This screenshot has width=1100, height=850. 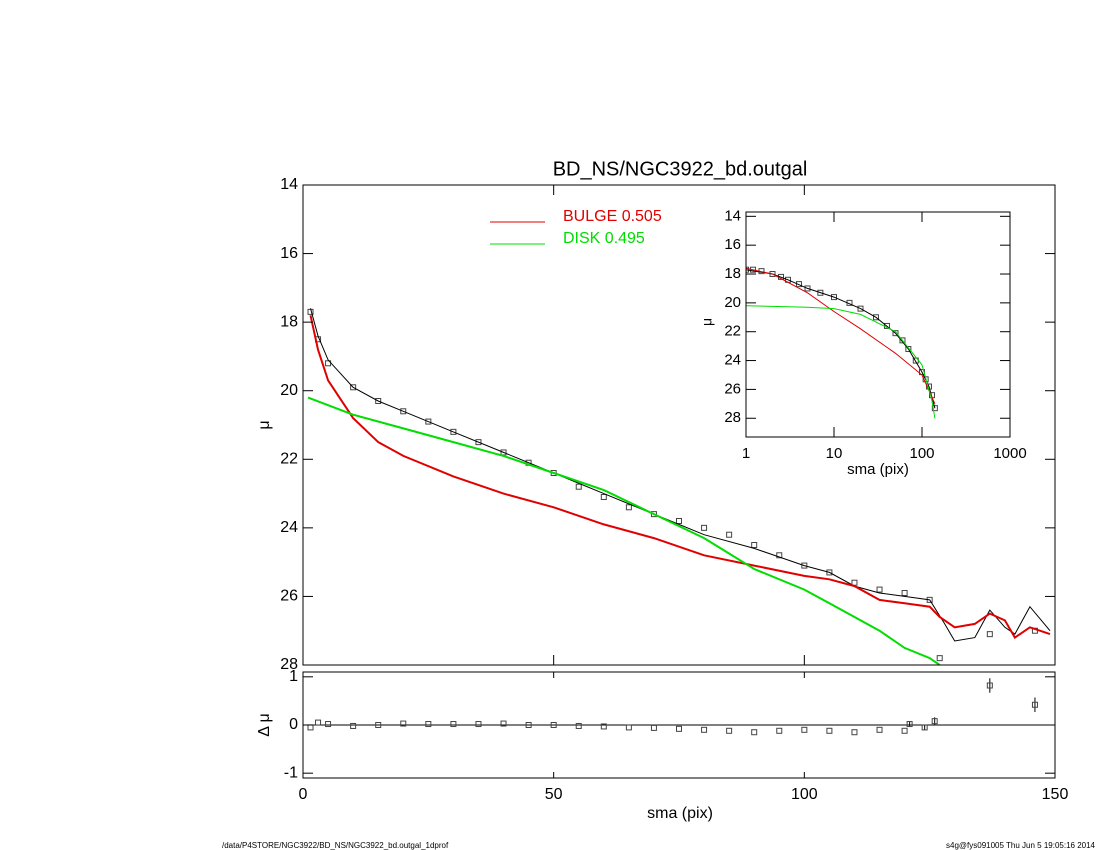 What do you see at coordinates (732, 388) in the screenshot?
I see `y-tick-label: 26` at bounding box center [732, 388].